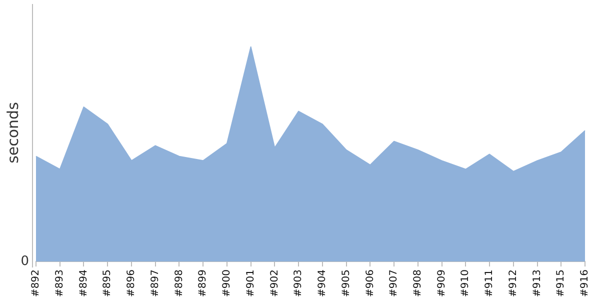  What do you see at coordinates (155, 284) in the screenshot?
I see `x-tick-label: #897` at bounding box center [155, 284].